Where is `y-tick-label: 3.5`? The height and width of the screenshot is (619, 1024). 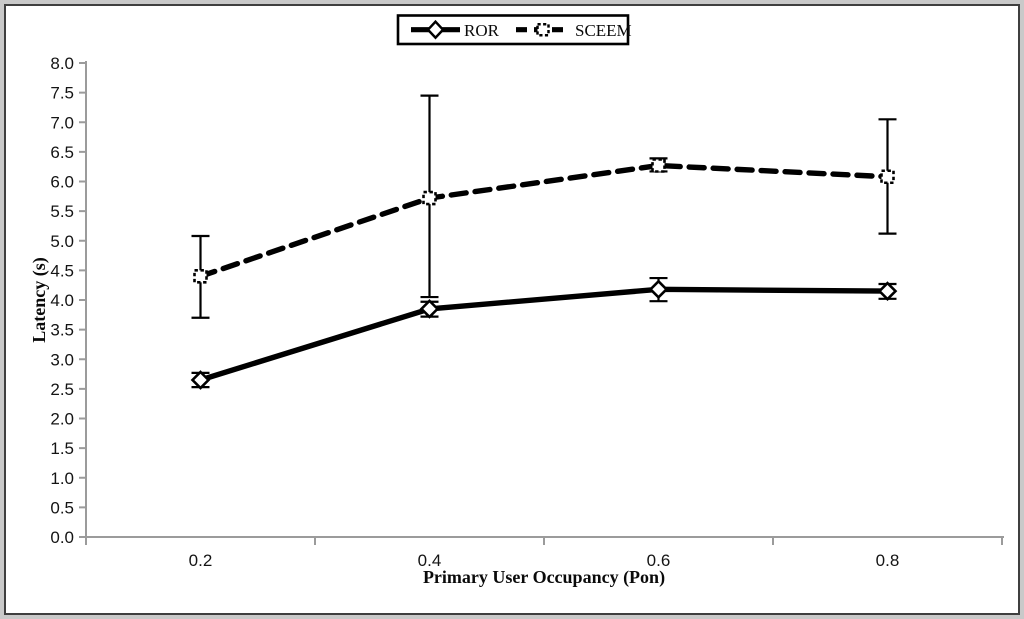
y-tick-label: 3.5 is located at coordinates (62, 330).